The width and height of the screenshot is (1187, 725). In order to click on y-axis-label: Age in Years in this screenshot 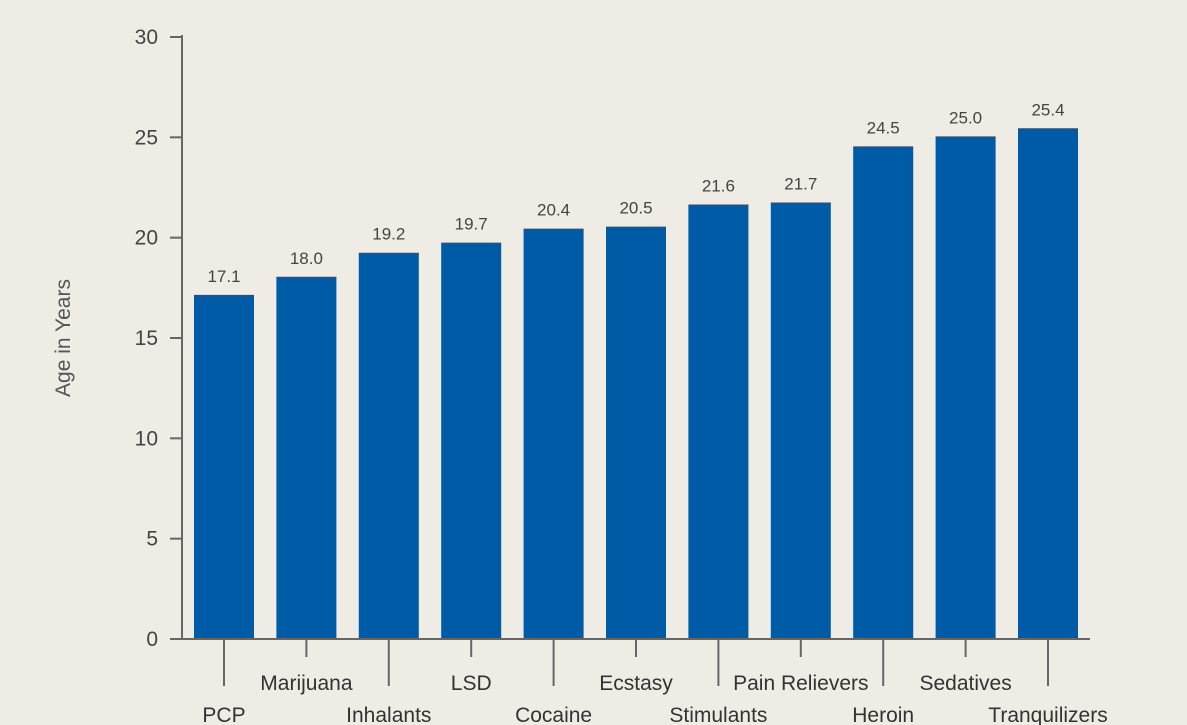, I will do `click(63, 338)`.